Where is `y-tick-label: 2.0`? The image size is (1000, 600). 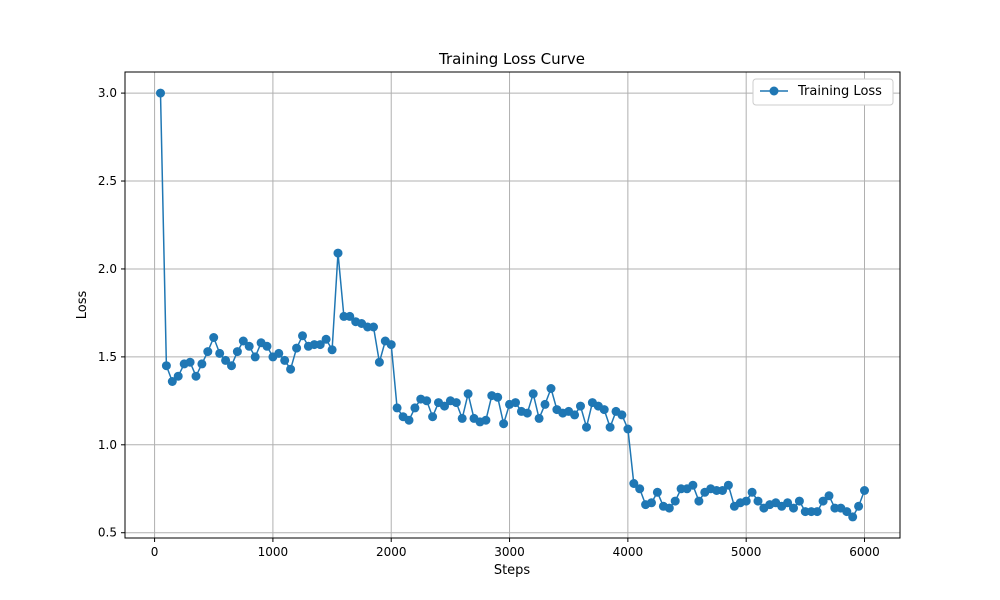
y-tick-label: 2.0 is located at coordinates (107, 269).